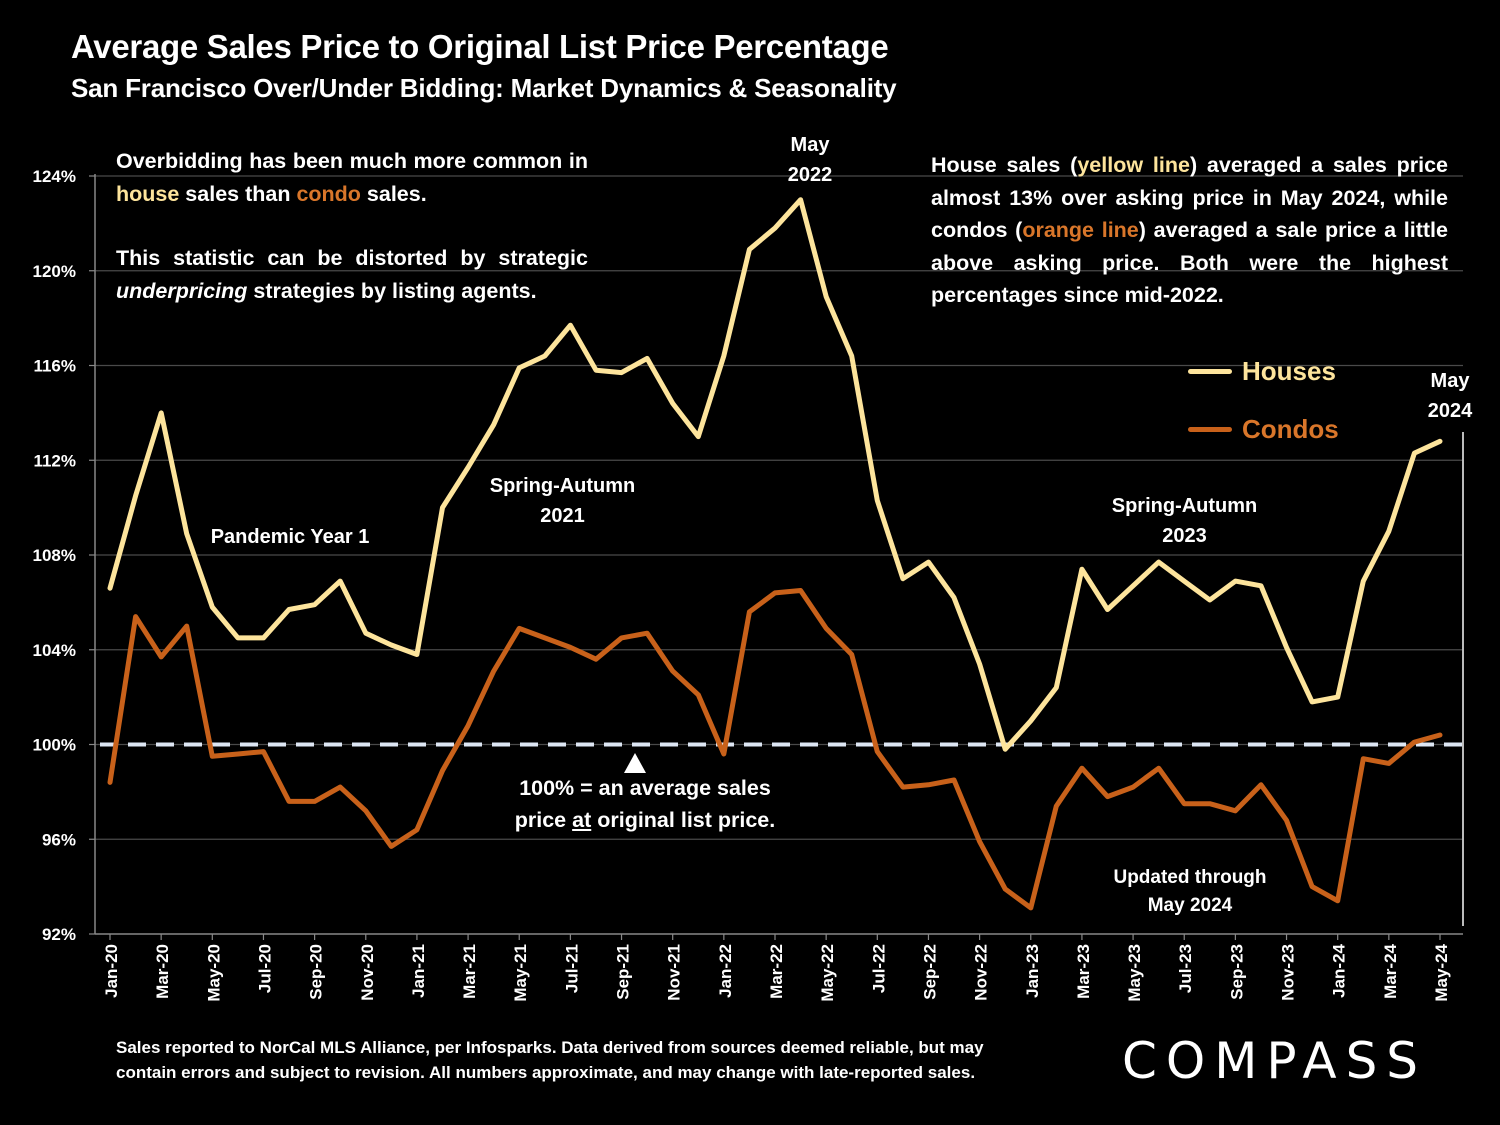  I want to click on x-tick-label: May-24, so click(1441, 972).